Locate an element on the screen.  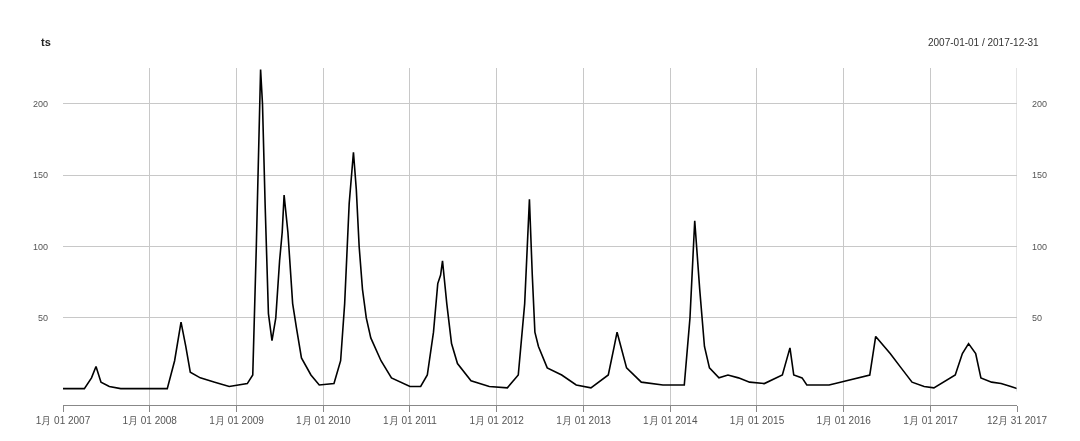
x-tick-label: 1月 01 2016 is located at coordinates (844, 420).